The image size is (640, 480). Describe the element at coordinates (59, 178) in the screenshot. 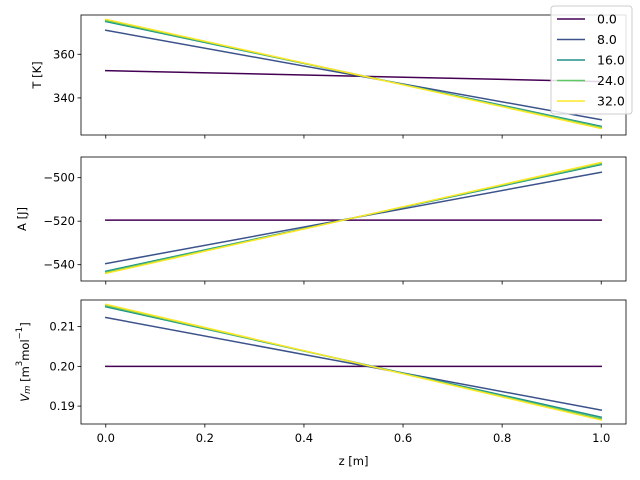

I see `energy-y-tick-label: −500` at that location.